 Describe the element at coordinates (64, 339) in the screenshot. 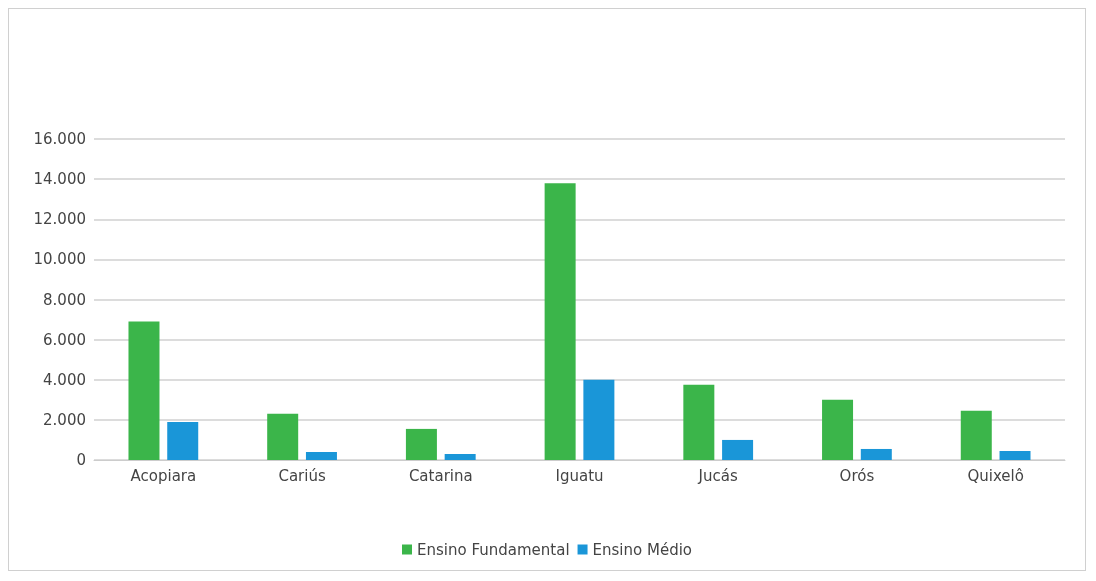

I see `y-tick-label: 6.000` at that location.